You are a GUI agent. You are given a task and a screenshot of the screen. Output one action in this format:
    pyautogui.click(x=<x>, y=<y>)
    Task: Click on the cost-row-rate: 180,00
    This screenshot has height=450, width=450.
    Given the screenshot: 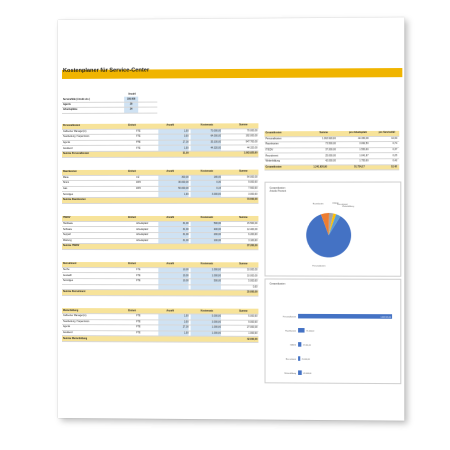 What is the action you would take?
    pyautogui.click(x=206, y=177)
    